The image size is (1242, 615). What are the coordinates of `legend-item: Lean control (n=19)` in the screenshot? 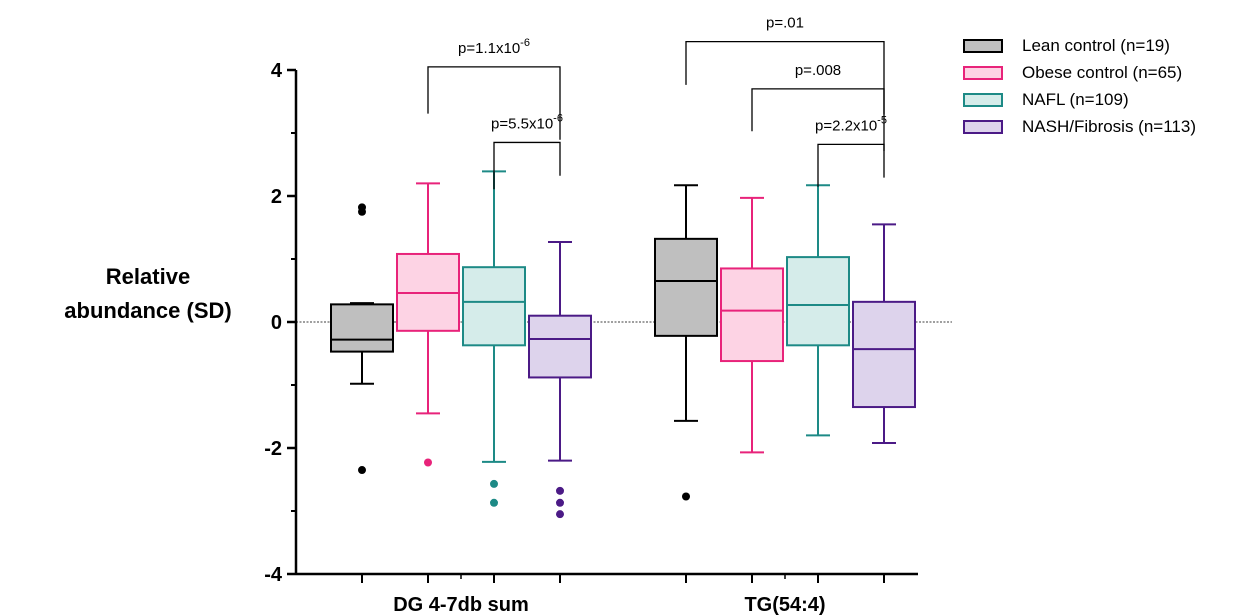 It's located at (1066, 45).